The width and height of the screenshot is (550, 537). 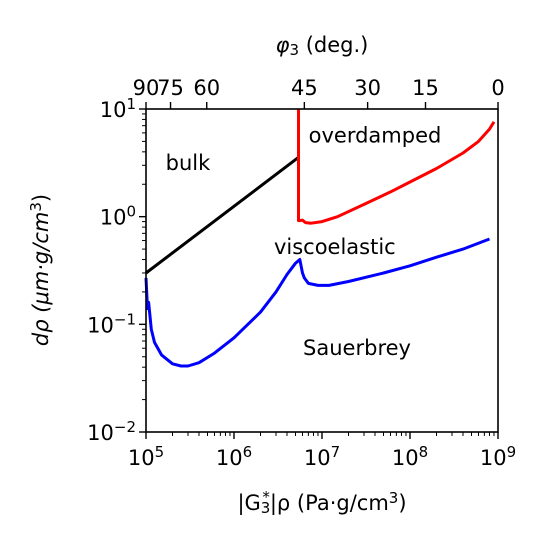 I want to click on y-tick-label: 10⁻¹, so click(x=111, y=323).